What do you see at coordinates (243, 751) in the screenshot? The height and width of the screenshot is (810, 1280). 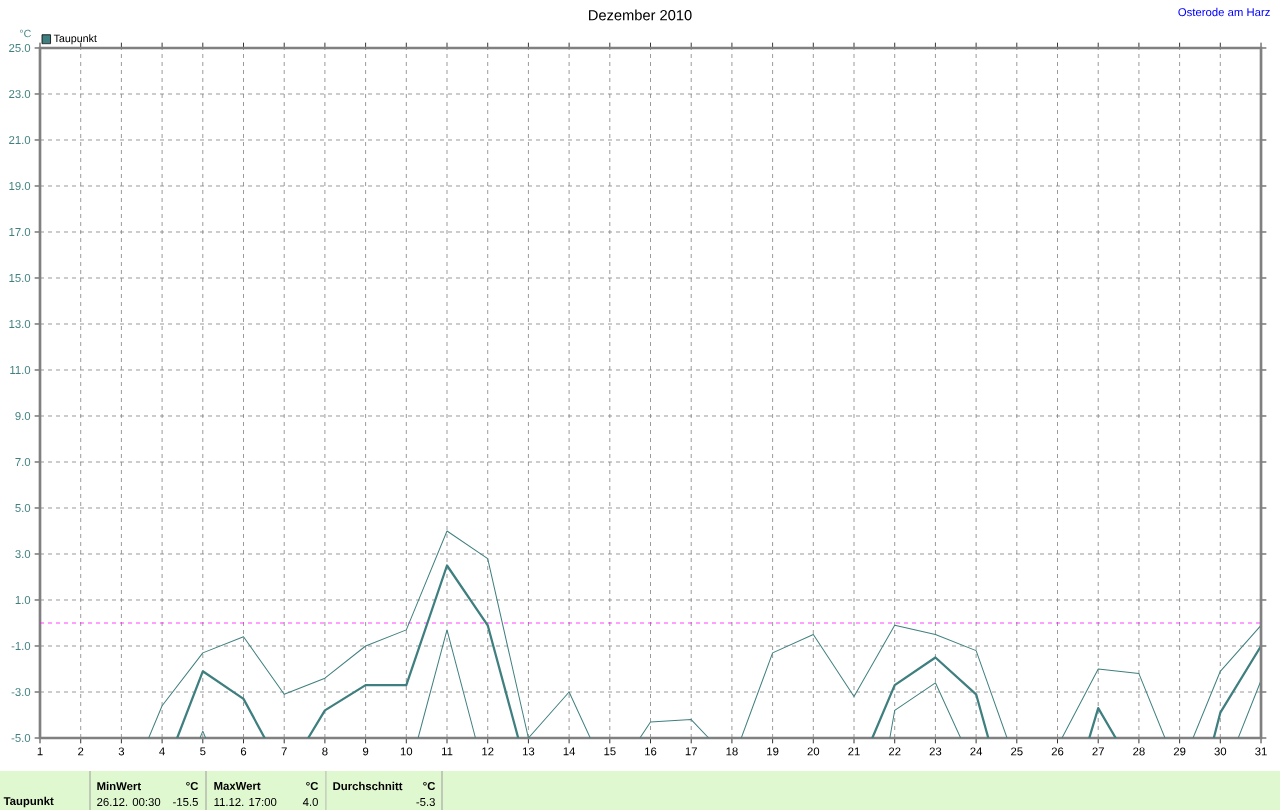 I see `x-tick-label: 6` at bounding box center [243, 751].